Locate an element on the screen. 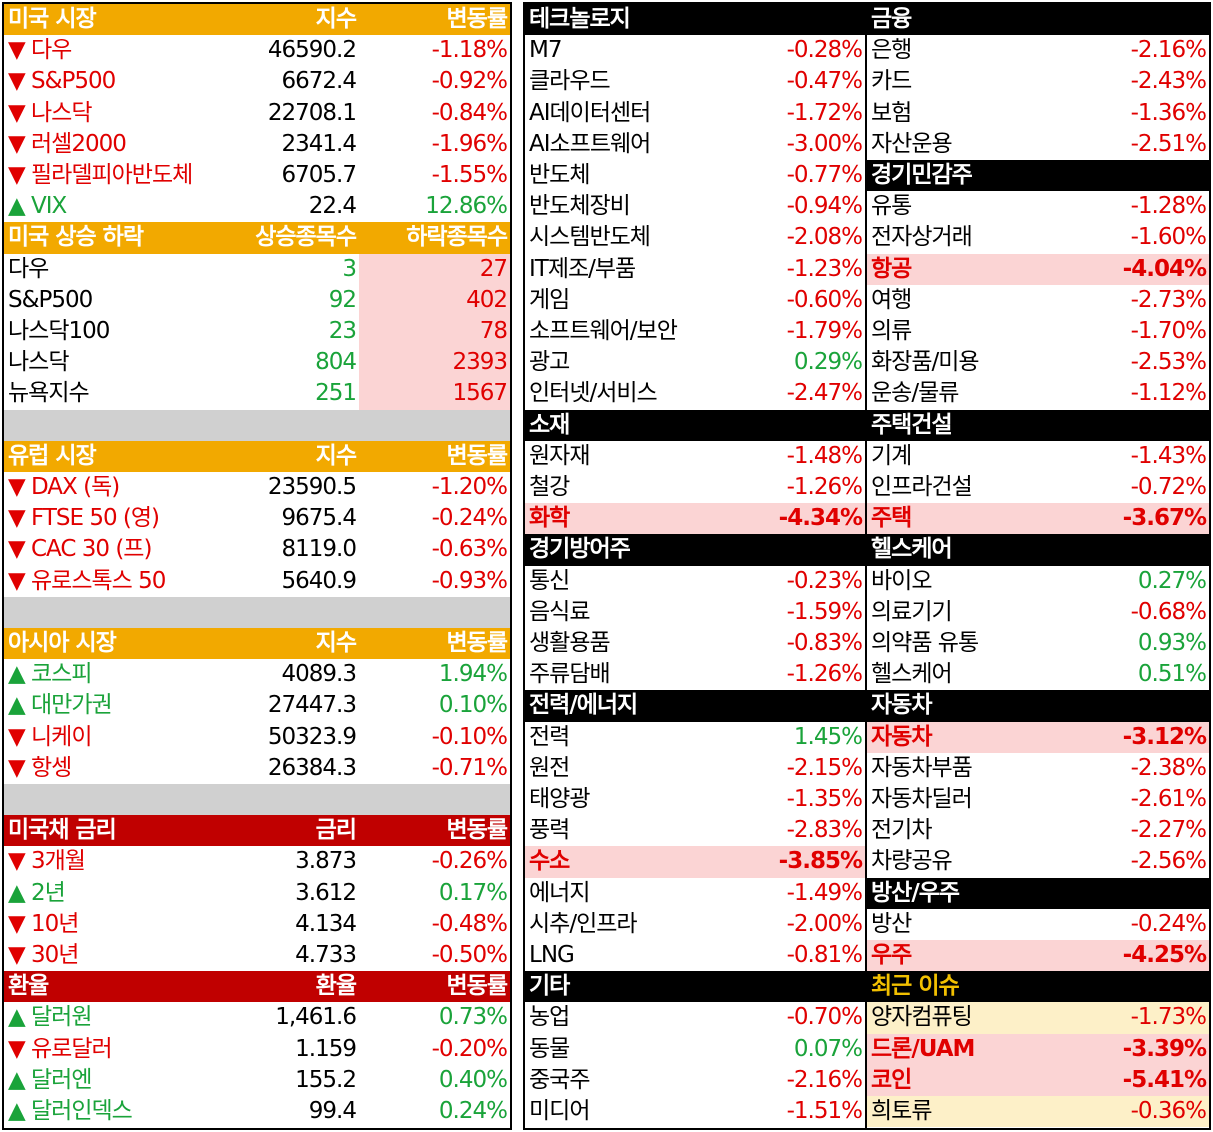 This screenshot has height=1132, width=1213. sector-row: 자동차 -3.12% is located at coordinates (1038, 737).